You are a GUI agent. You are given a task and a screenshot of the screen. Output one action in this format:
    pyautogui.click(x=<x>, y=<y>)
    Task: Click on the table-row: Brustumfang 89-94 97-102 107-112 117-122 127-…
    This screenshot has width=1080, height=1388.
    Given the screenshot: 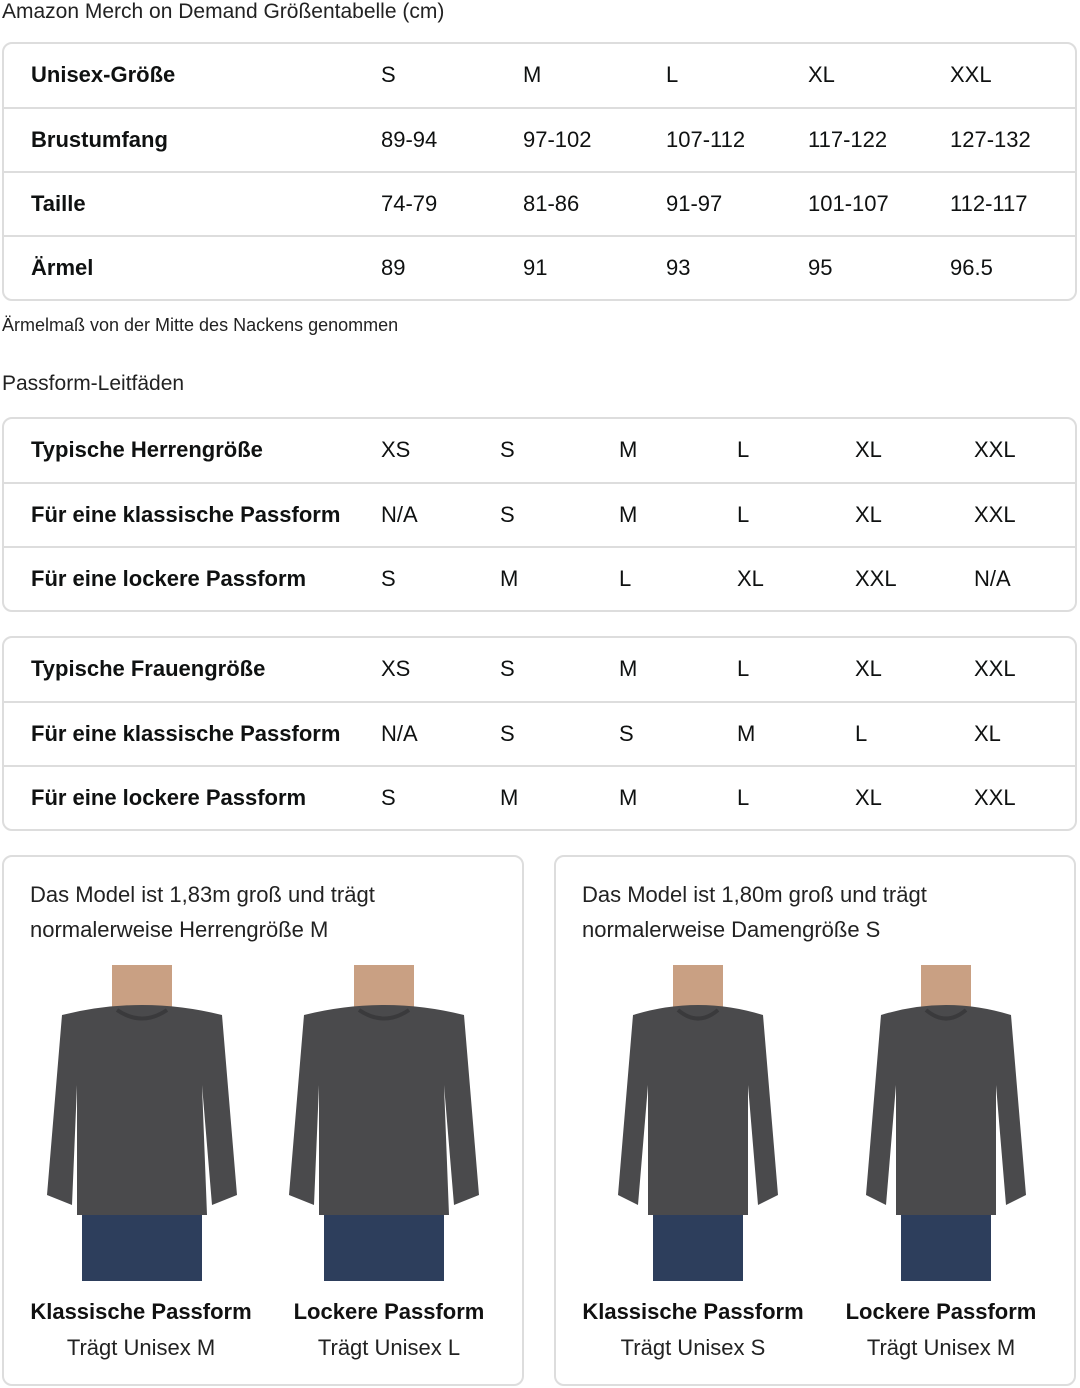 What is the action you would take?
    pyautogui.click(x=539, y=139)
    